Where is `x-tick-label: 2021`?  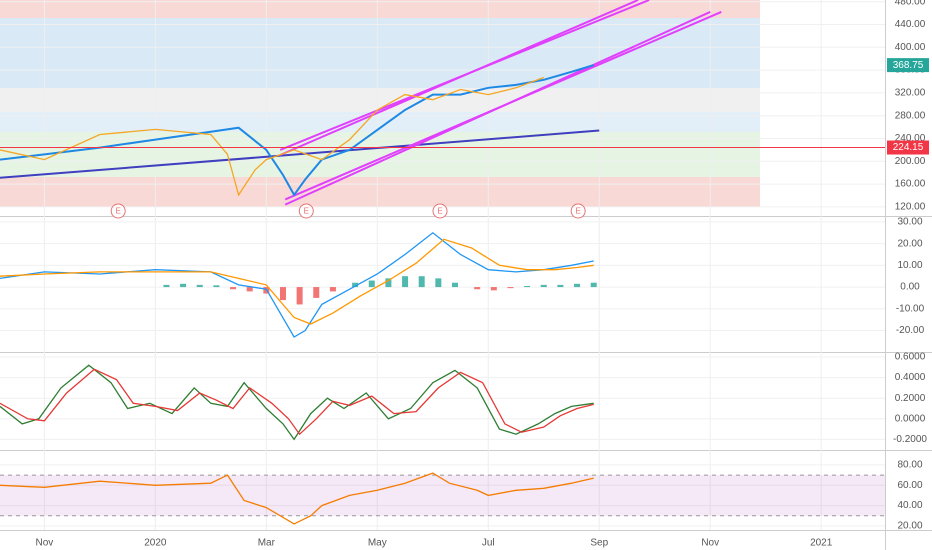 x-tick-label: 2021 is located at coordinates (821, 543).